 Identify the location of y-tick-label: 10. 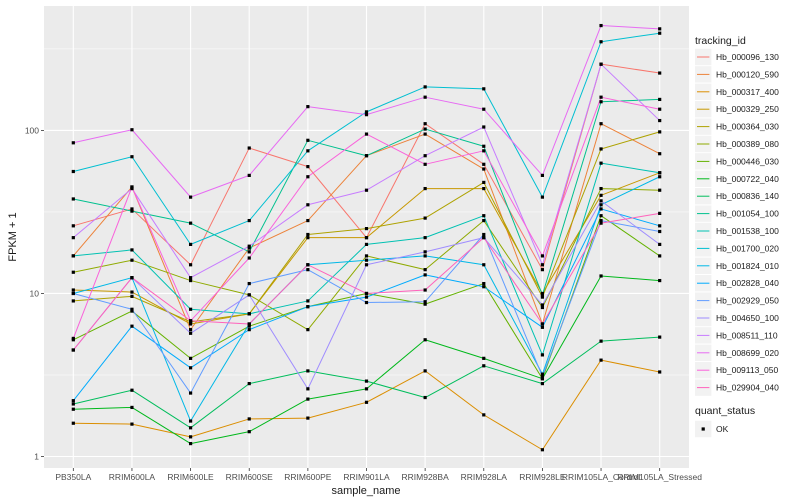
(35, 293).